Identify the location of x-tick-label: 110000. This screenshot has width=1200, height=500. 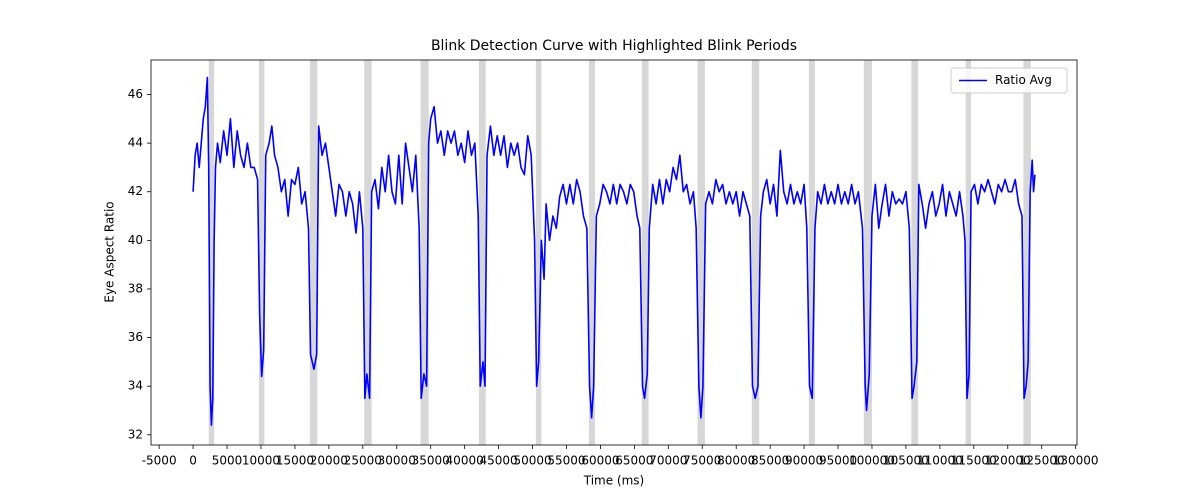
(940, 461).